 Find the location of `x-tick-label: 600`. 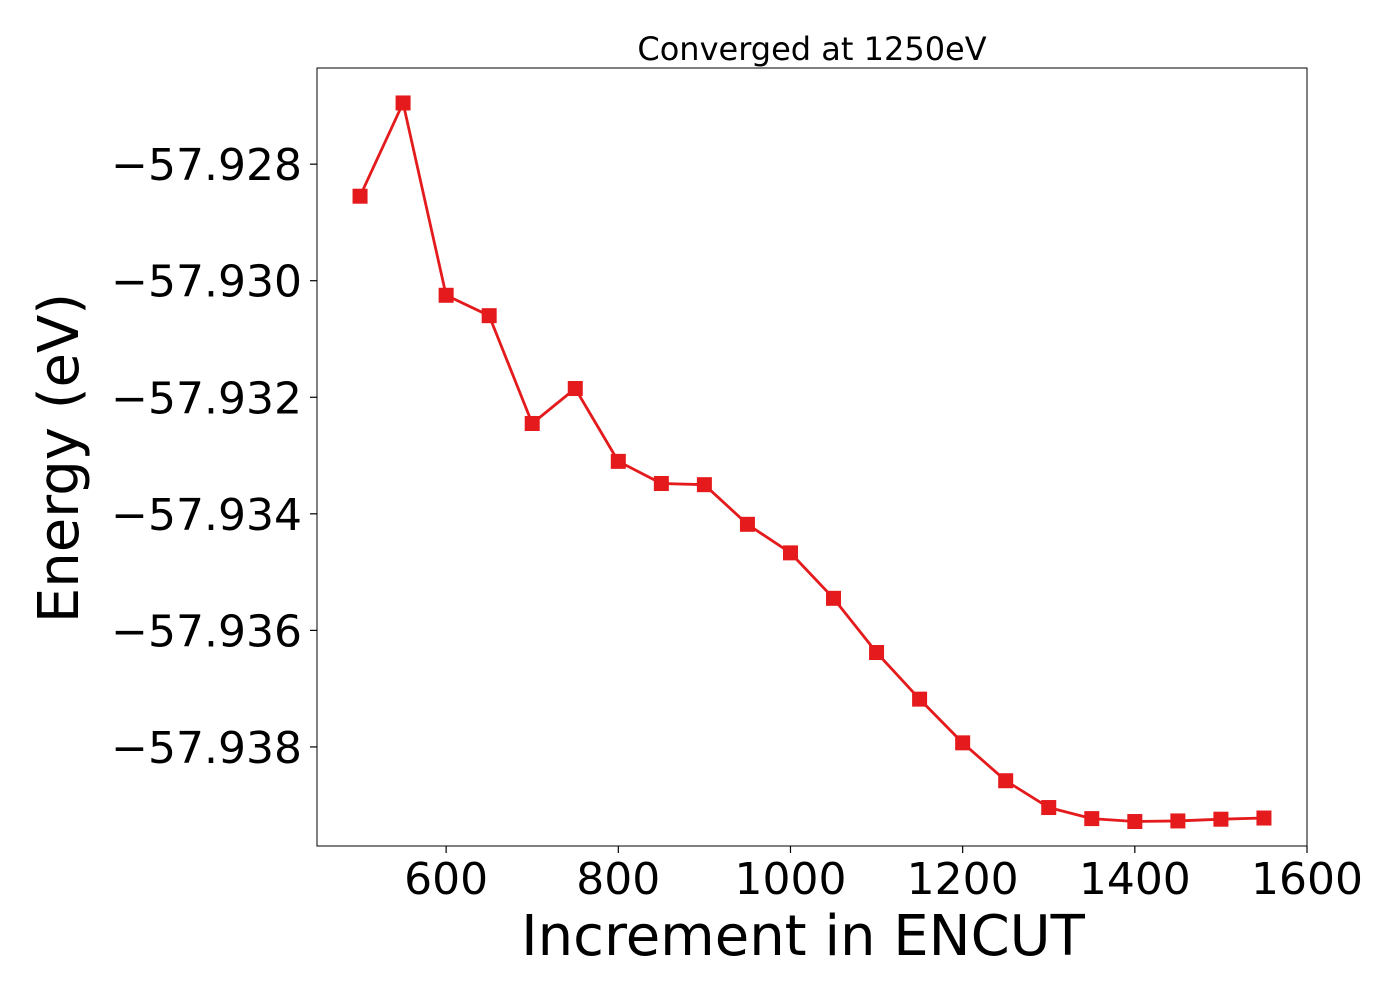

x-tick-label: 600 is located at coordinates (446, 879).